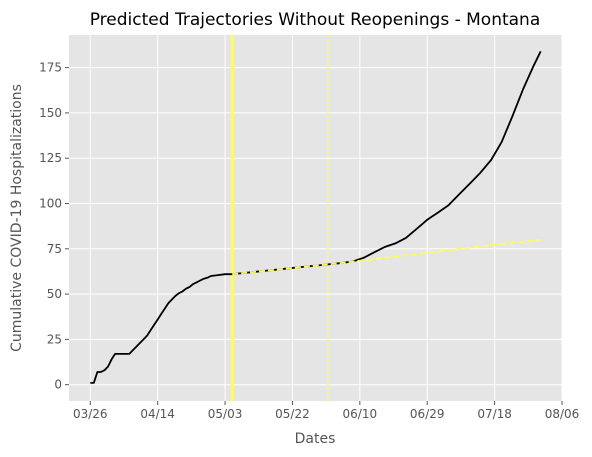 This screenshot has height=457, width=592. What do you see at coordinates (157, 414) in the screenshot?
I see `x-tick-label: 04/14` at bounding box center [157, 414].